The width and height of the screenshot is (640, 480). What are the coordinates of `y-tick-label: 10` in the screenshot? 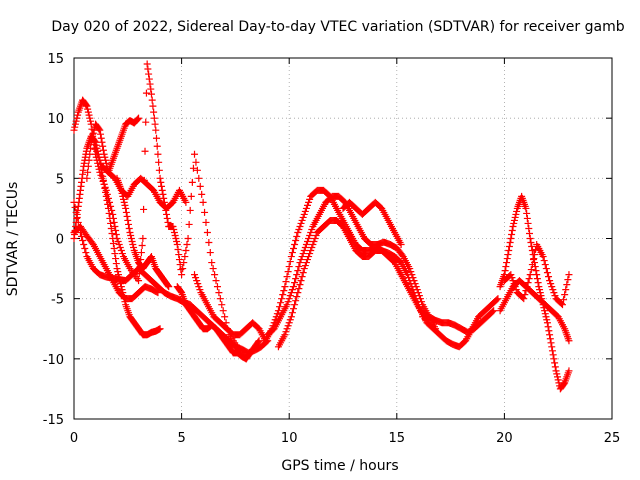 It's located at (55, 119).